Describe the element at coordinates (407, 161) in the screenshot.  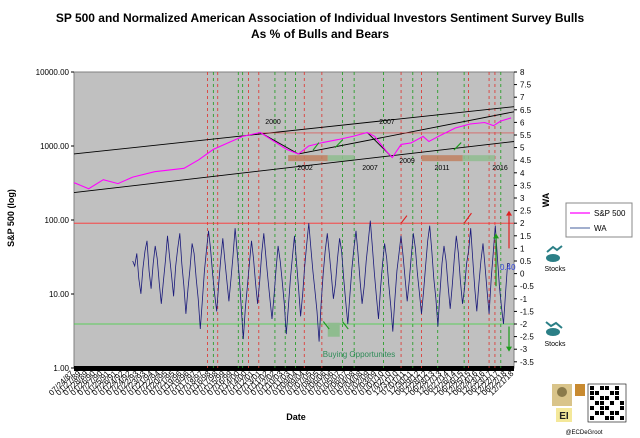
I see `label-2009: 2009` at that location.